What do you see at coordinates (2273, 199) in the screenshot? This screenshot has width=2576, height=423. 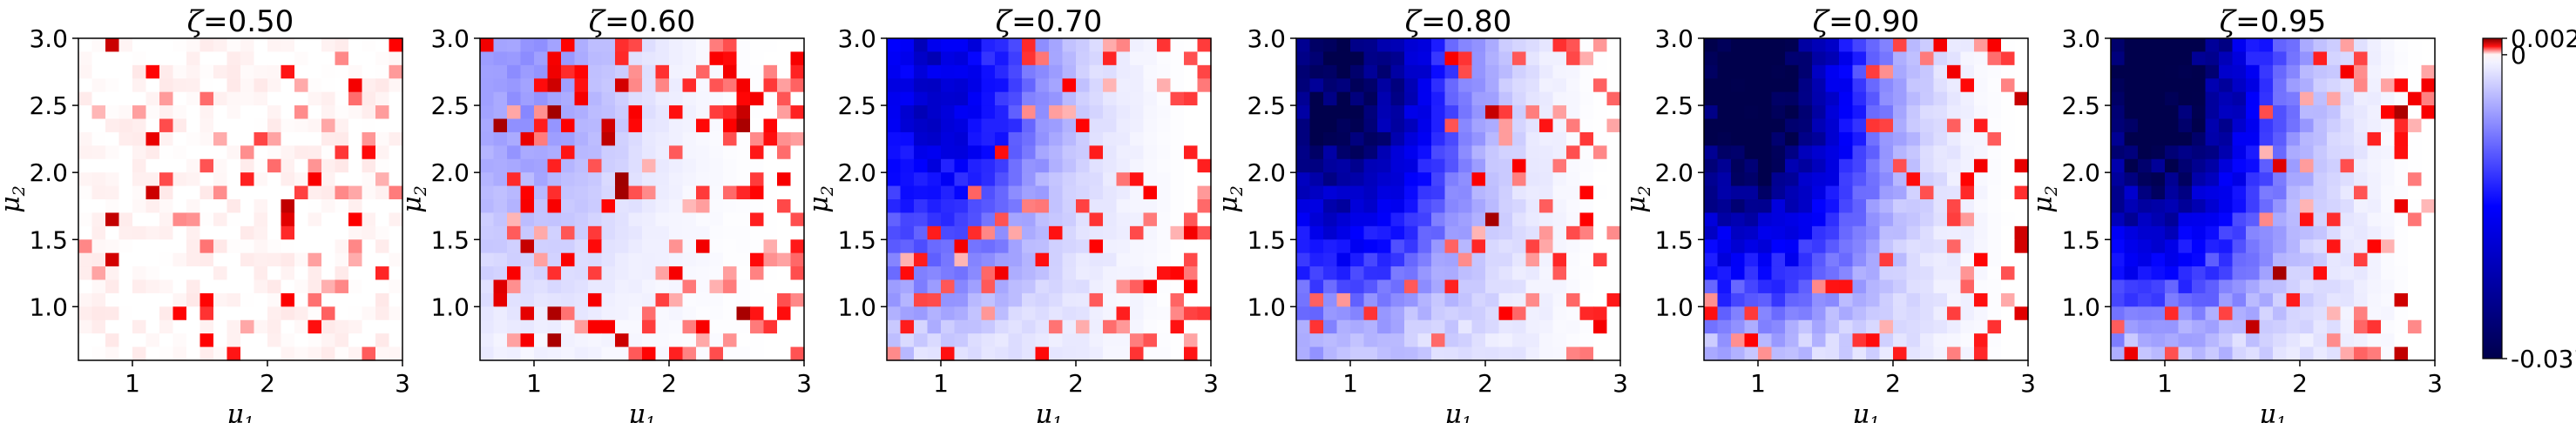 I see `plot-frame` at bounding box center [2273, 199].